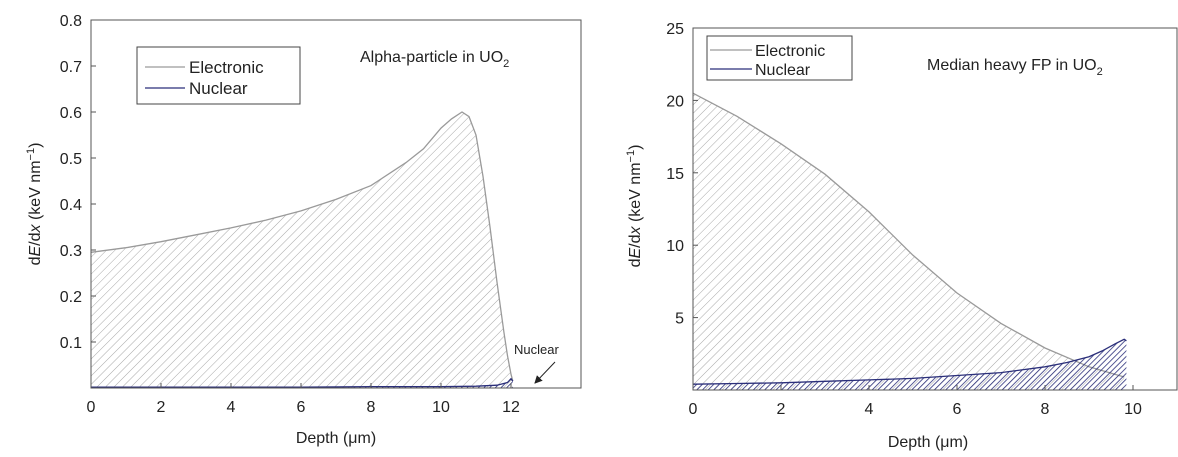 The width and height of the screenshot is (1178, 457). I want to click on chart1-ytick-label: 0.4, so click(71, 205).